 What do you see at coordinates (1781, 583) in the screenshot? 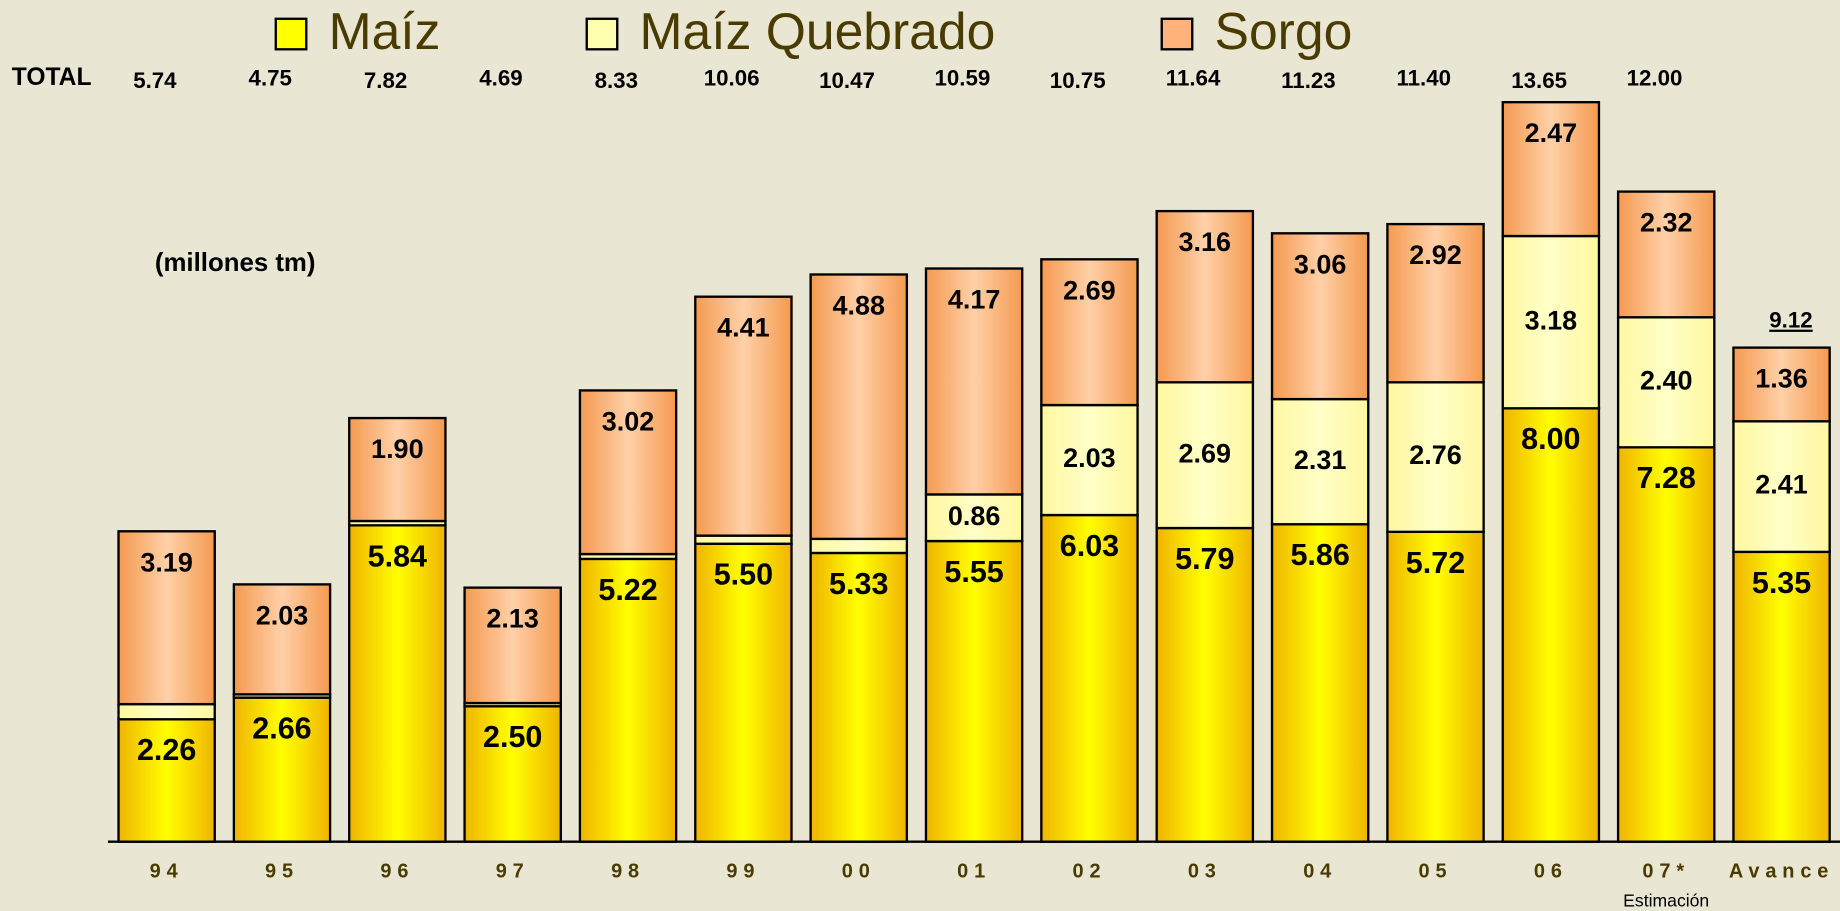
I see `value-label: 5.35` at bounding box center [1781, 583].